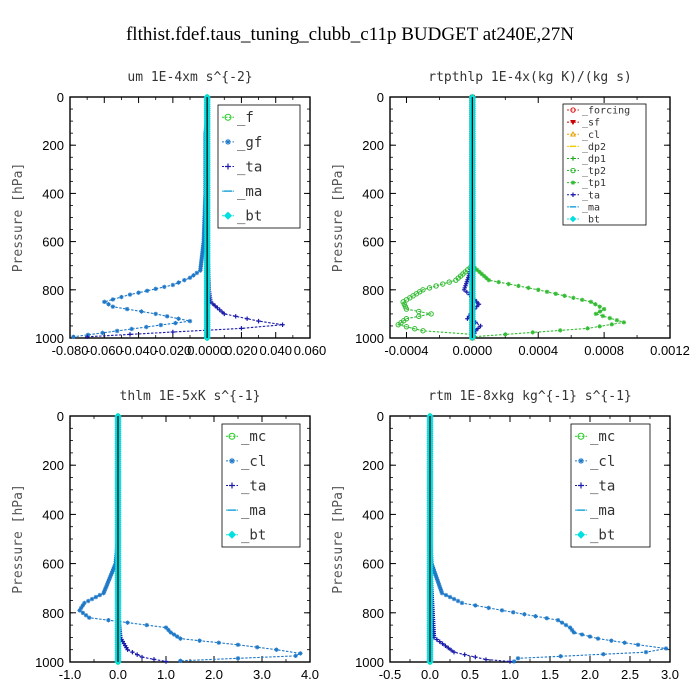 The height and width of the screenshot is (700, 700). What do you see at coordinates (338, 218) in the screenshot?
I see `y-axis-label: Pressure [hPa]` at bounding box center [338, 218].